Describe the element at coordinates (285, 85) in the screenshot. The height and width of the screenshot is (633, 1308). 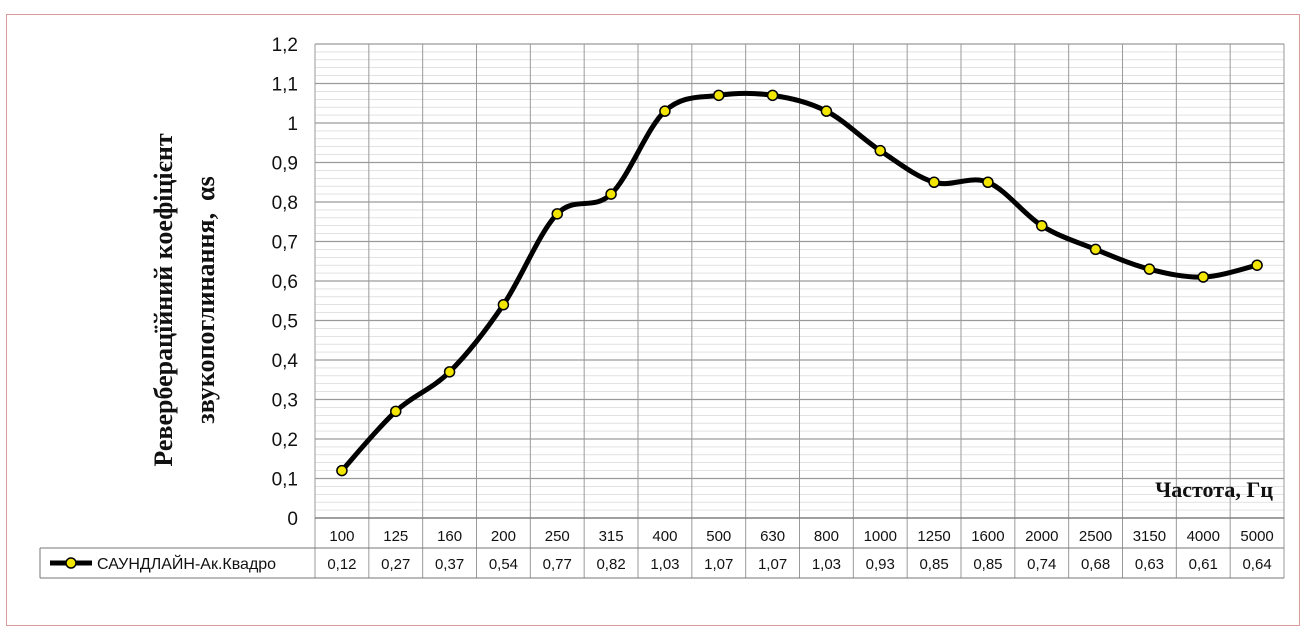
I see `y-tick-label: 1,1` at that location.